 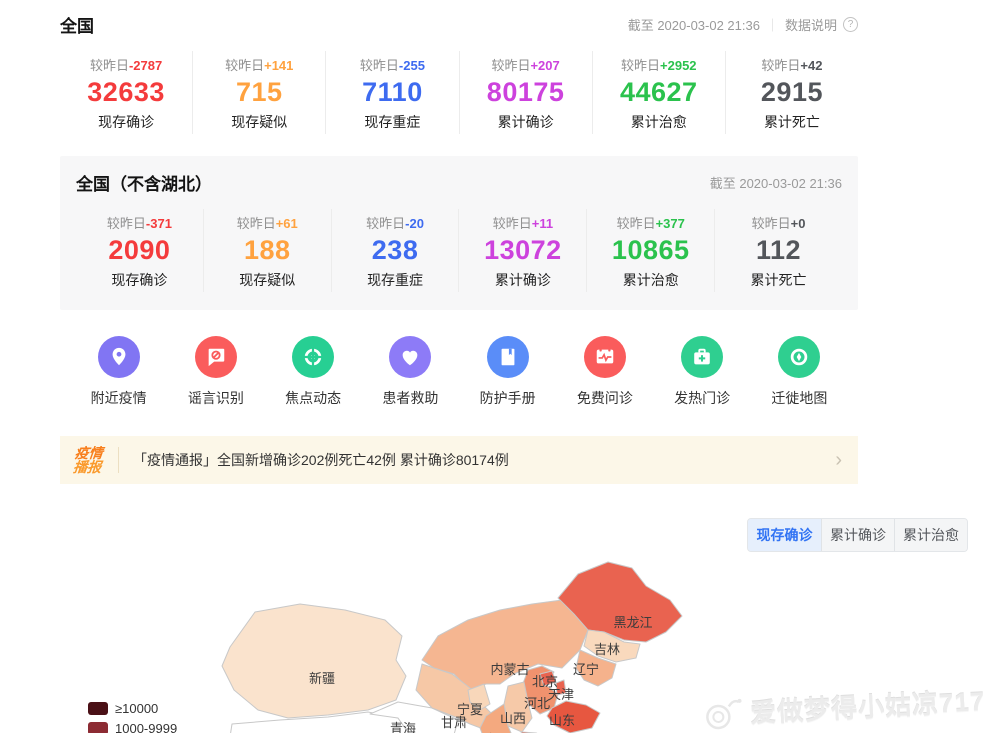 What do you see at coordinates (658, 92) in the screenshot?
I see `stat-value: 44627` at bounding box center [658, 92].